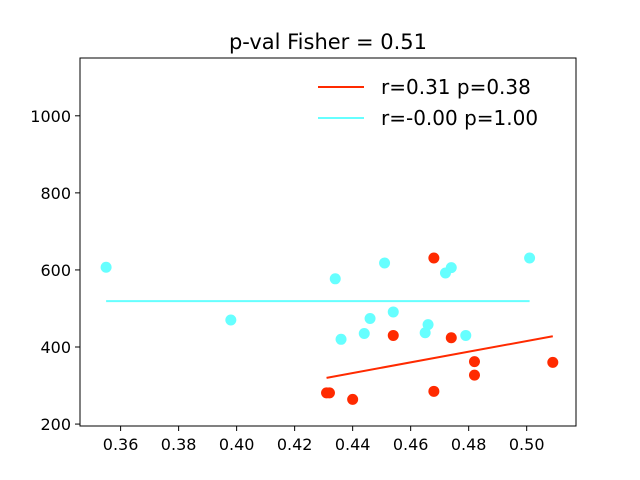 The width and height of the screenshot is (640, 480). I want to click on y-tick-label: 1000, so click(50, 116).